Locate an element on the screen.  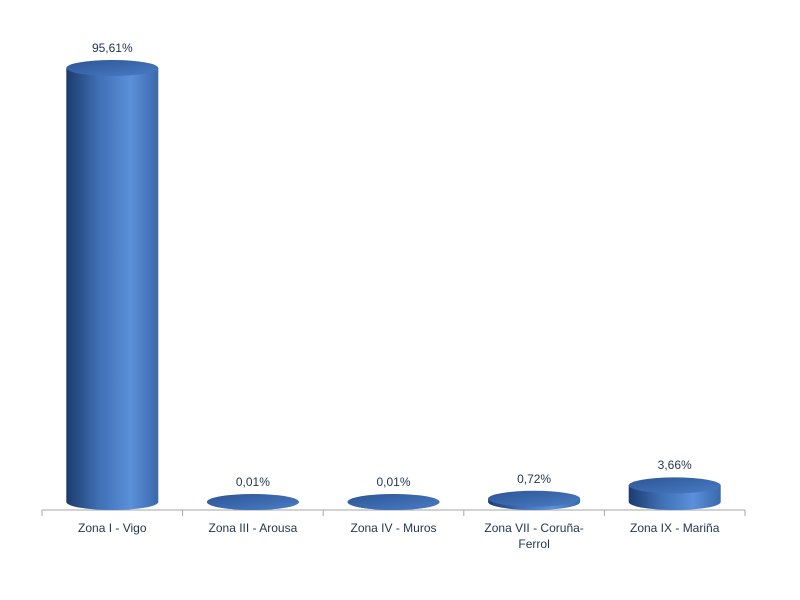
value-label: 0,72% is located at coordinates (534, 478).